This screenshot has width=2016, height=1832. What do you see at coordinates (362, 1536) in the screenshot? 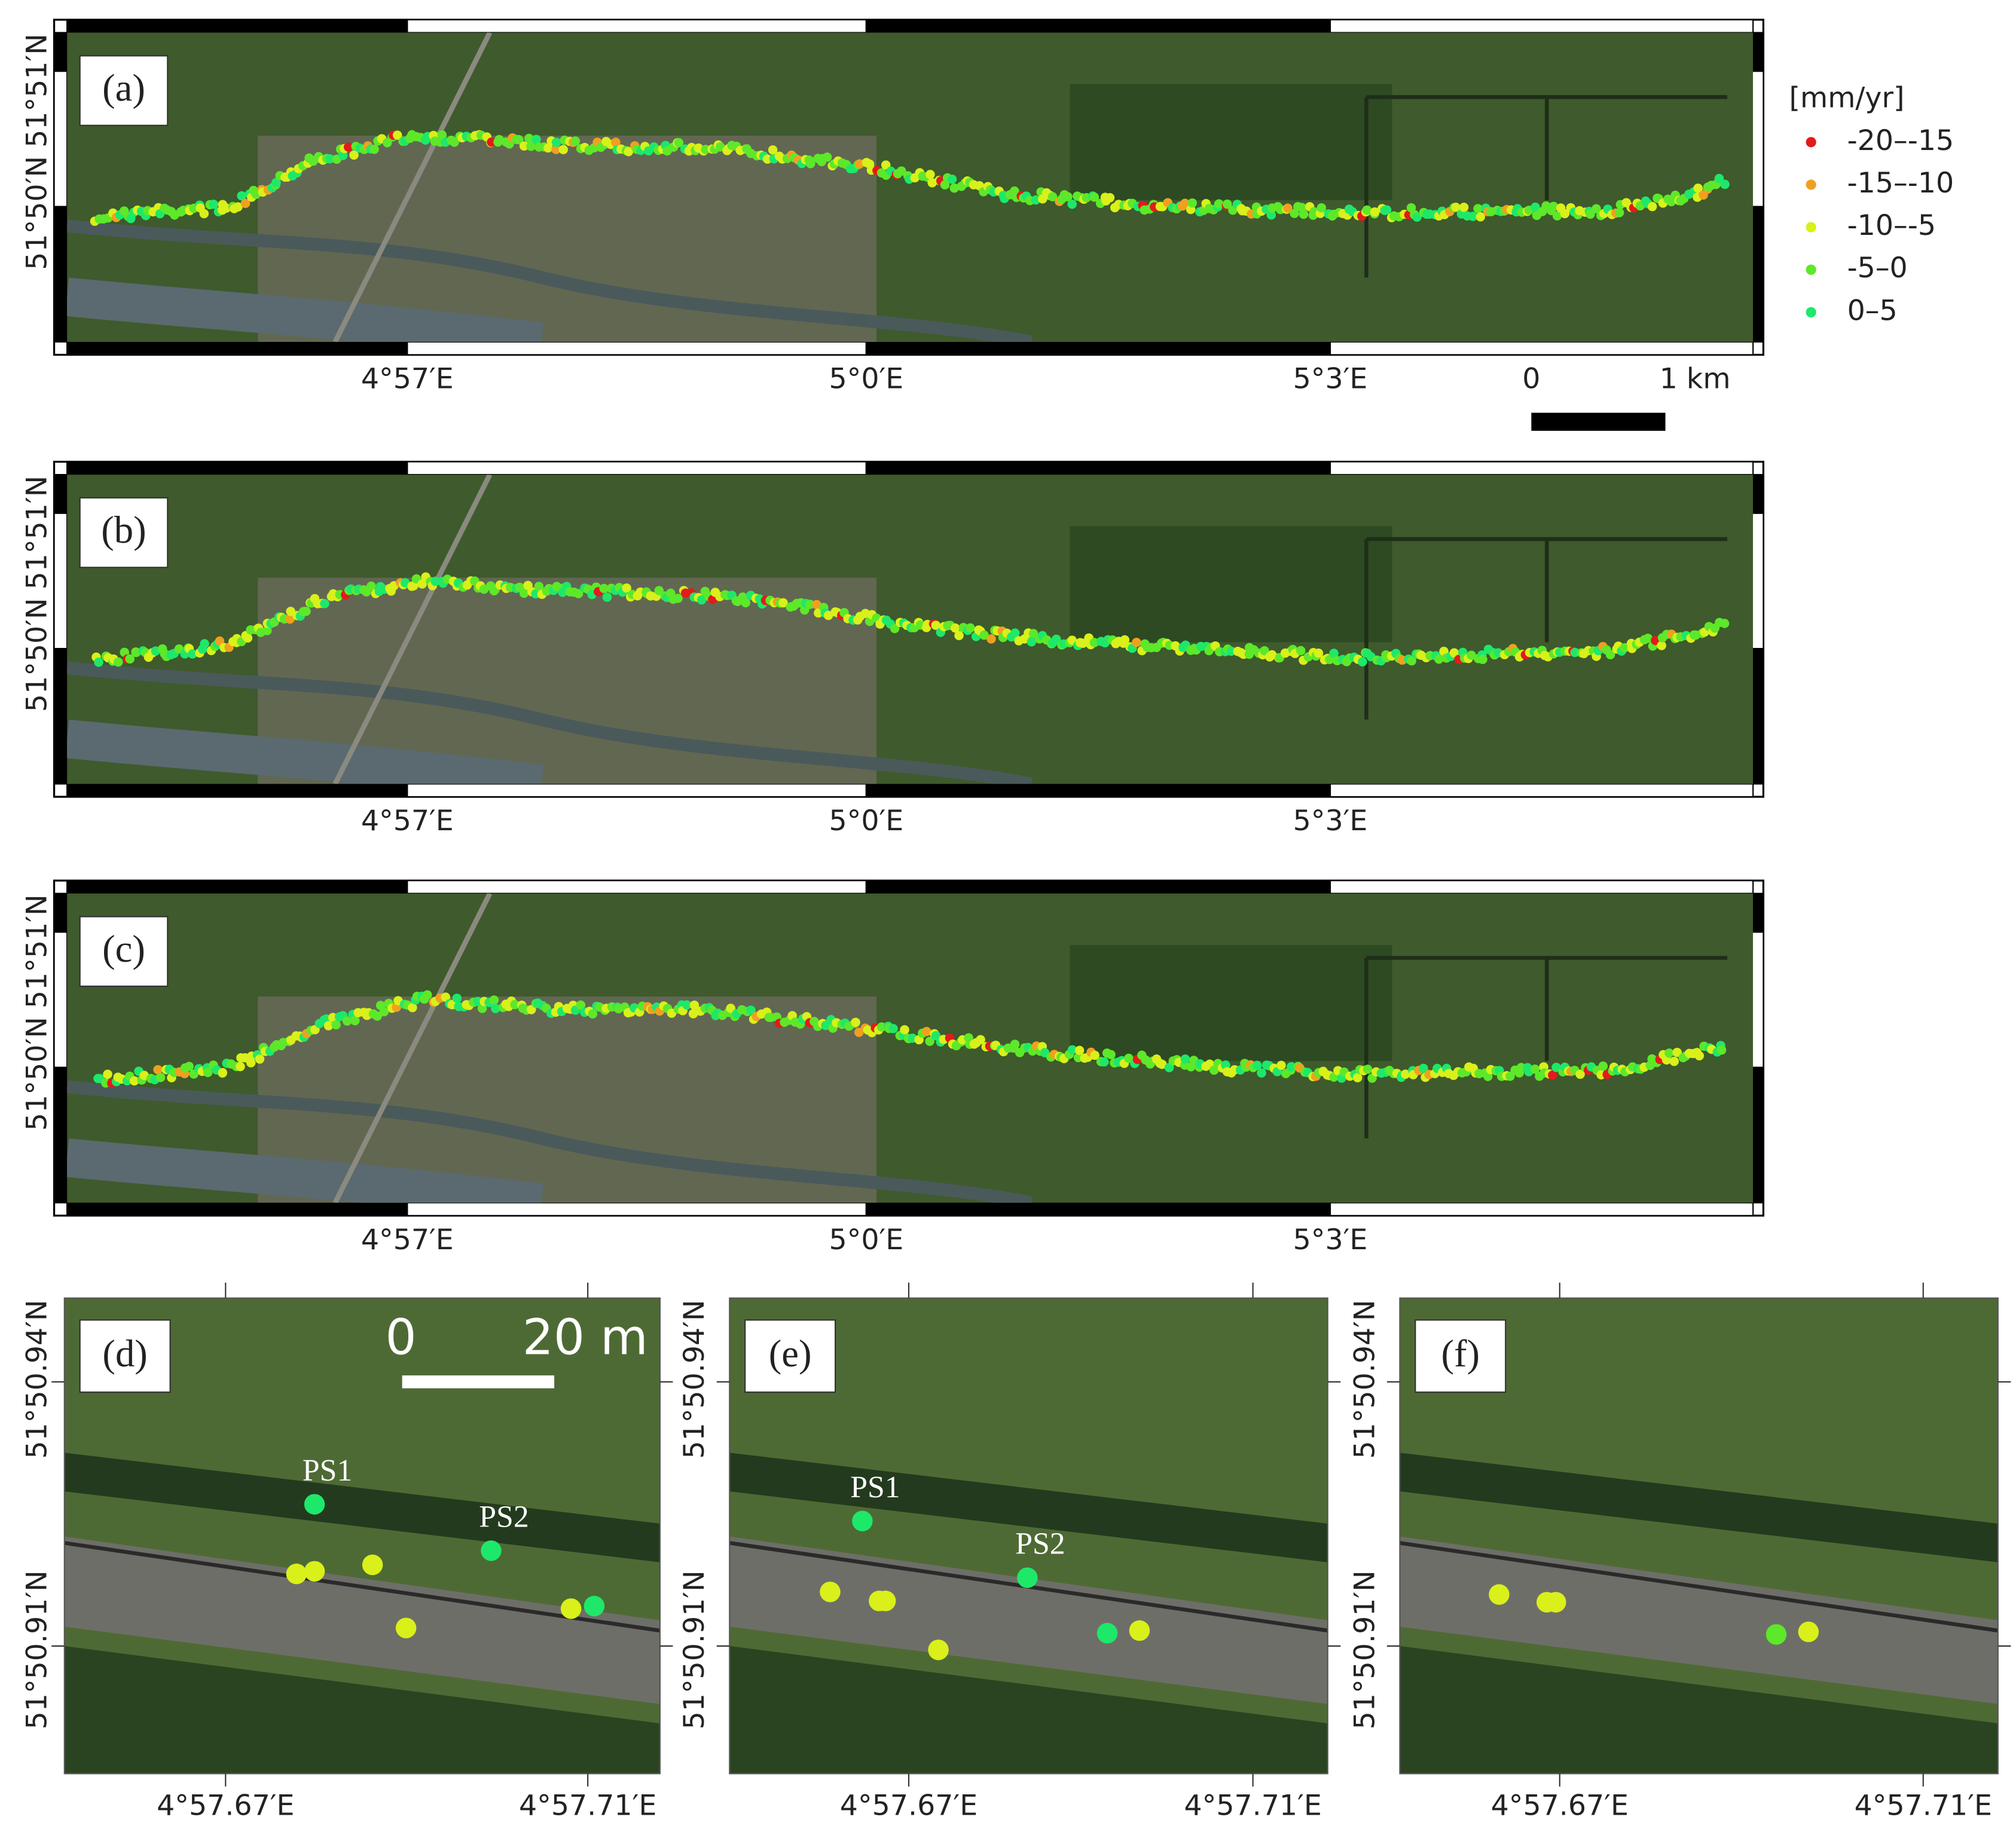
I see `map` at bounding box center [362, 1536].